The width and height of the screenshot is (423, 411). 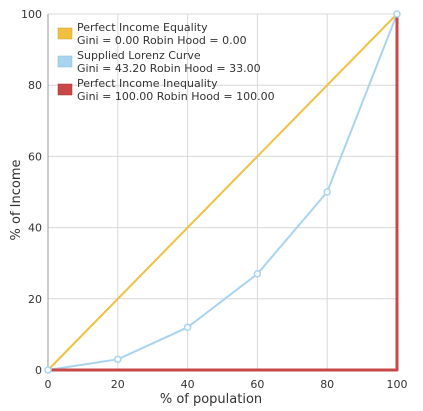 I want to click on x-tick-label: 0, so click(x=48, y=384).